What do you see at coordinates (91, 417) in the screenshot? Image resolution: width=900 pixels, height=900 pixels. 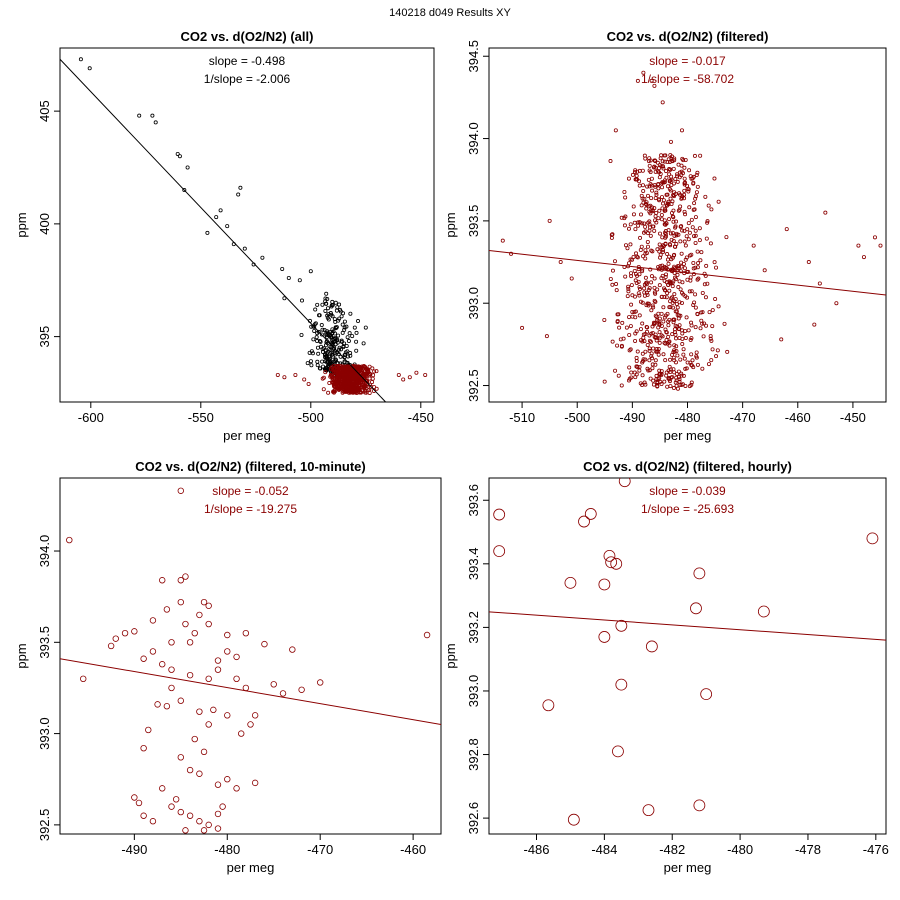 I see `x-tick-label: -600` at bounding box center [91, 417].